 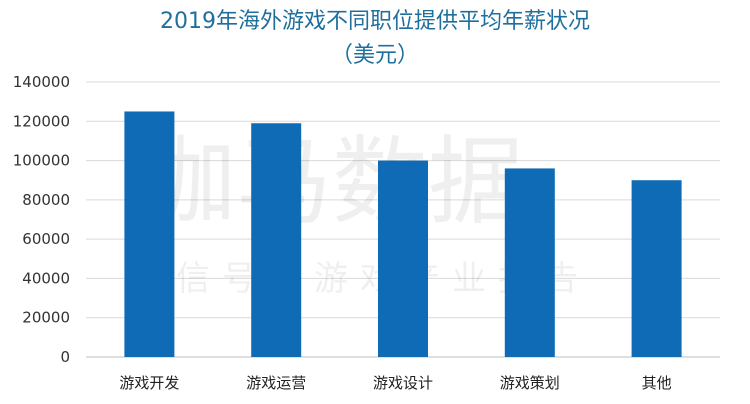 What do you see at coordinates (403, 383) in the screenshot?
I see `x-category-label: 游戏设计` at bounding box center [403, 383].